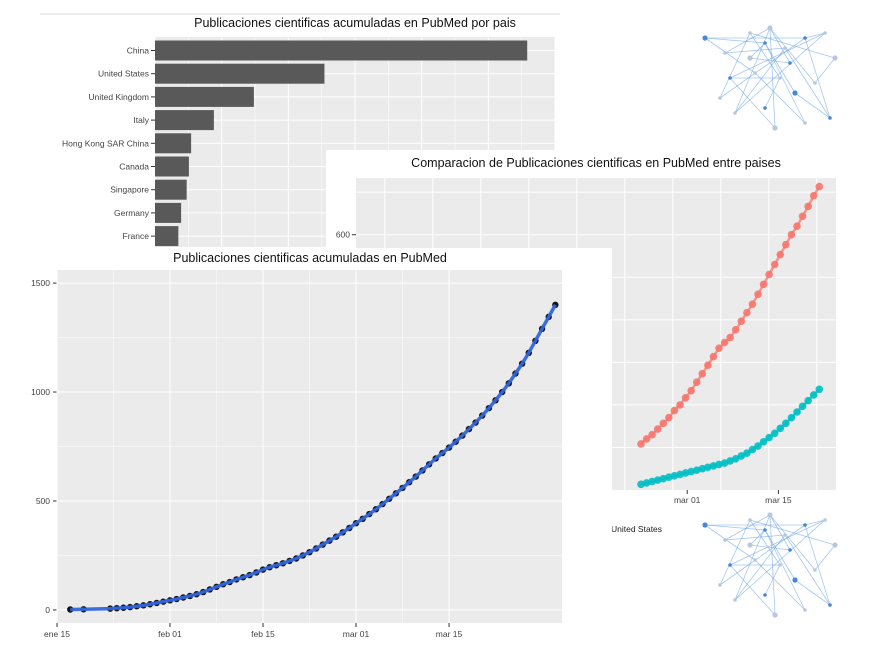 This screenshot has height=665, width=880. I want to click on x-tick-label: mar 15, so click(449, 634).